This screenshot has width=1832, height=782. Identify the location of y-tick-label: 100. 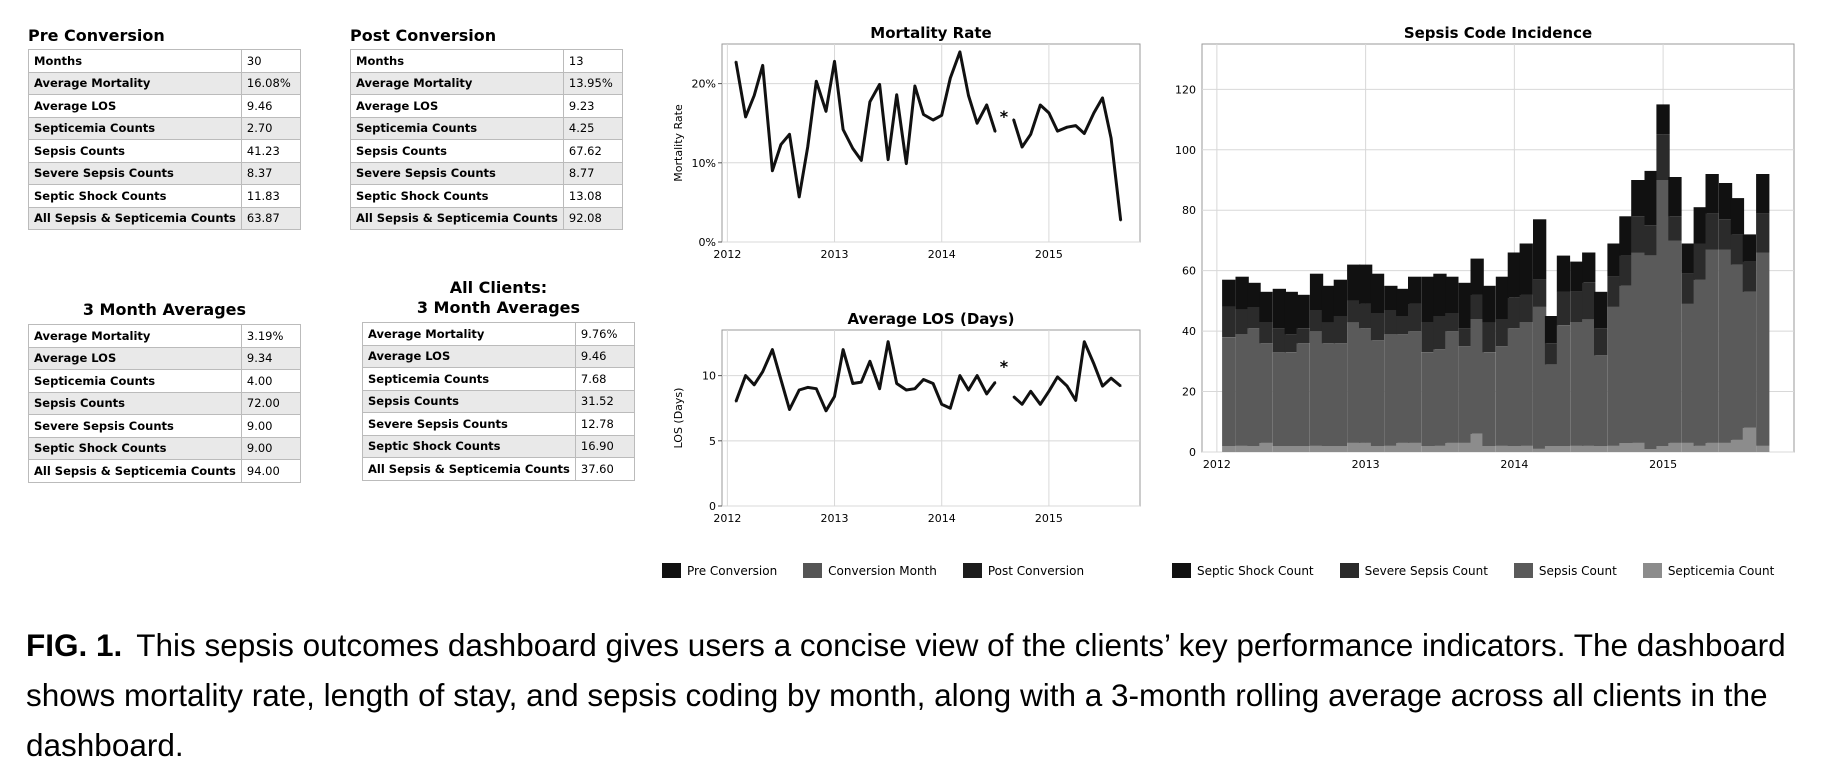
(1185, 150).